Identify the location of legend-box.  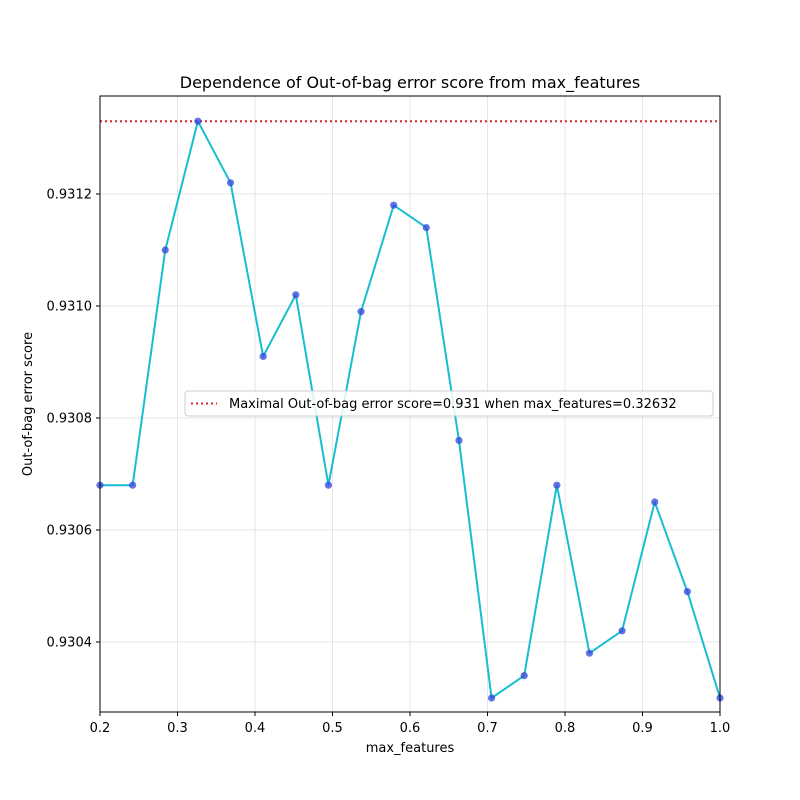
(449, 403).